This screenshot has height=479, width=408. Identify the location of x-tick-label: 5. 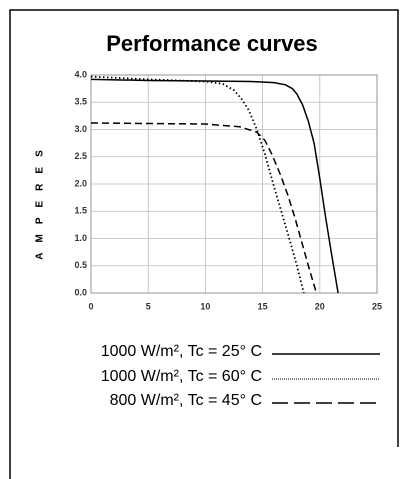
(148, 306).